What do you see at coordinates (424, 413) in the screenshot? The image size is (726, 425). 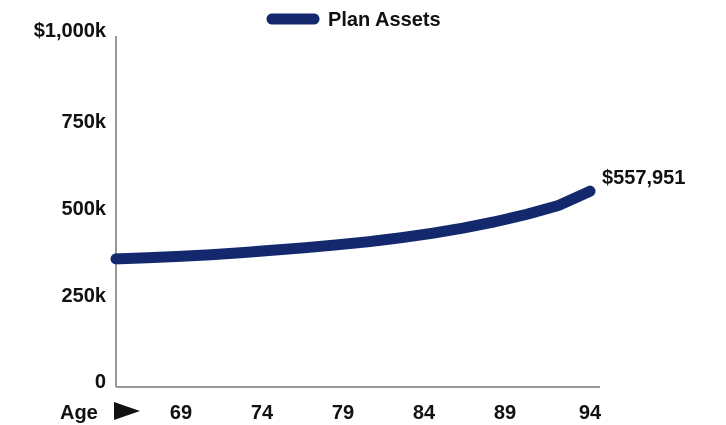 I see `x-tick-label: 84` at bounding box center [424, 413].